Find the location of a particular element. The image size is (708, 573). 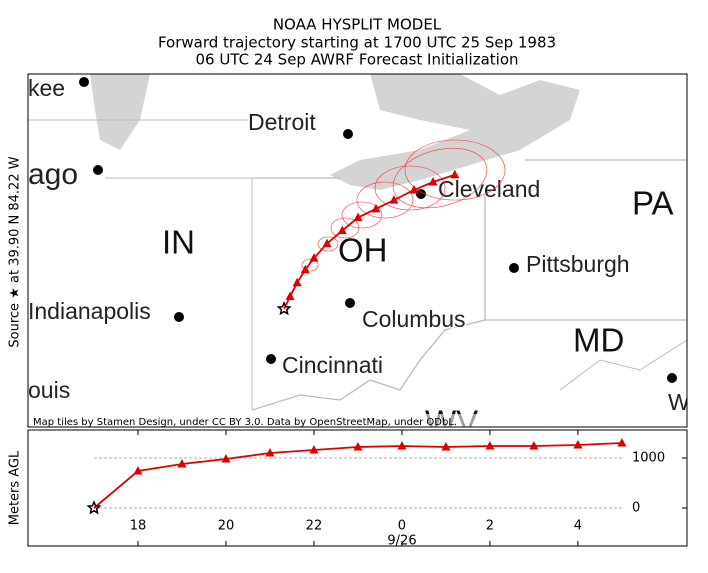

y-axis-label: Meters AGL is located at coordinates (15, 487).